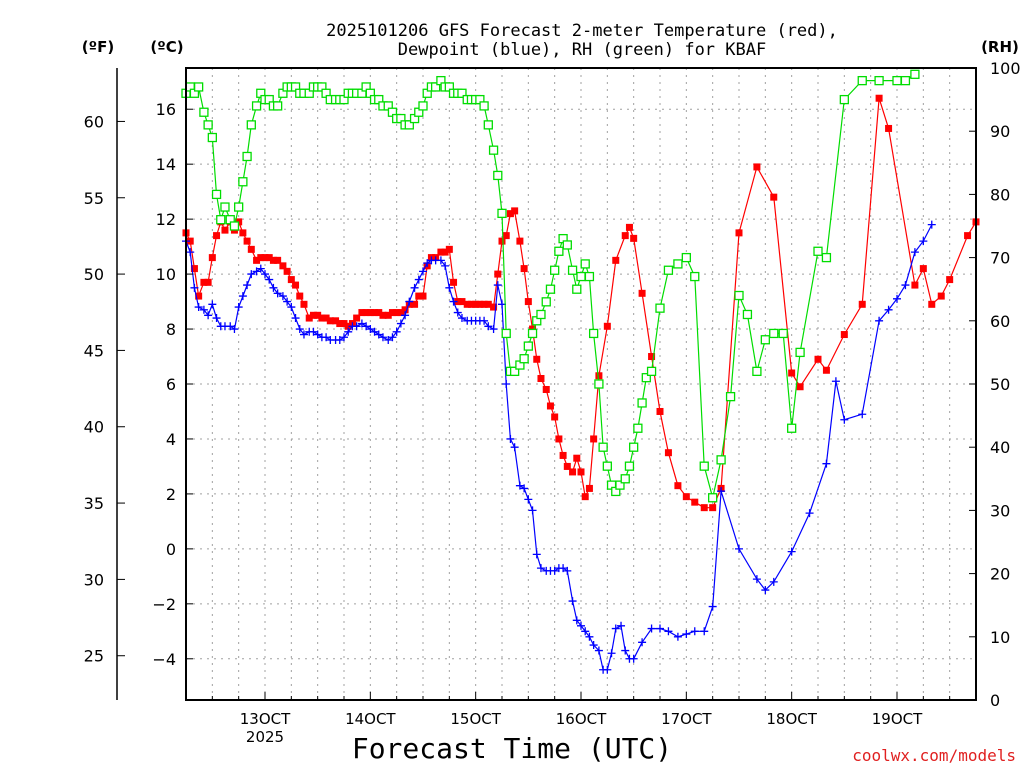 The image size is (1024, 768). What do you see at coordinates (897, 719) in the screenshot?
I see `x-tick-label: 19OCT` at bounding box center [897, 719].